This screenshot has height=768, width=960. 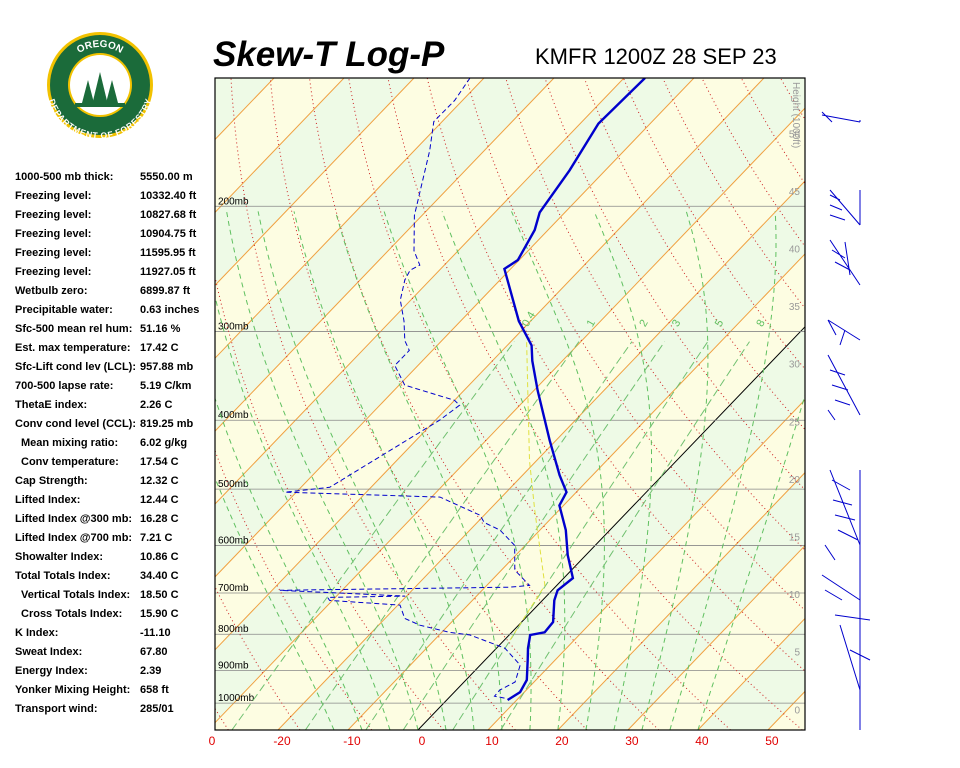 I want to click on x-tick-label: 10, so click(x=492, y=741).